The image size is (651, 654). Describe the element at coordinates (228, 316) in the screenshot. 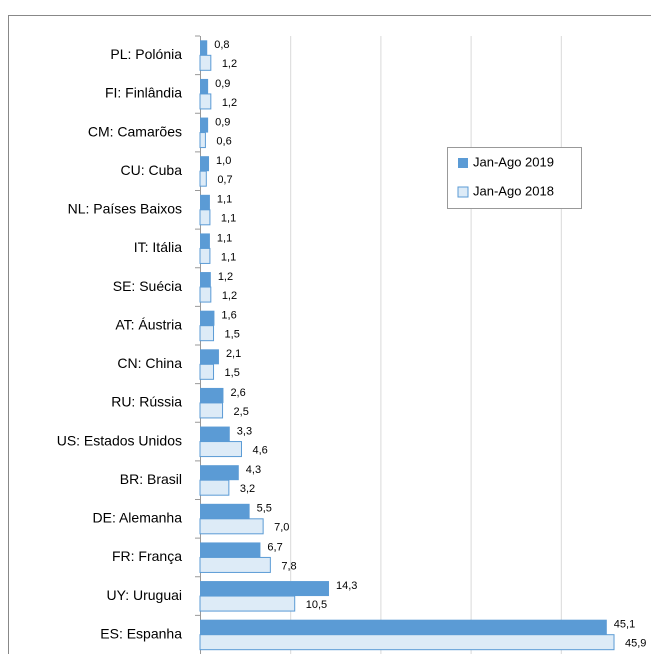

I see `data-label: 1,6` at that location.